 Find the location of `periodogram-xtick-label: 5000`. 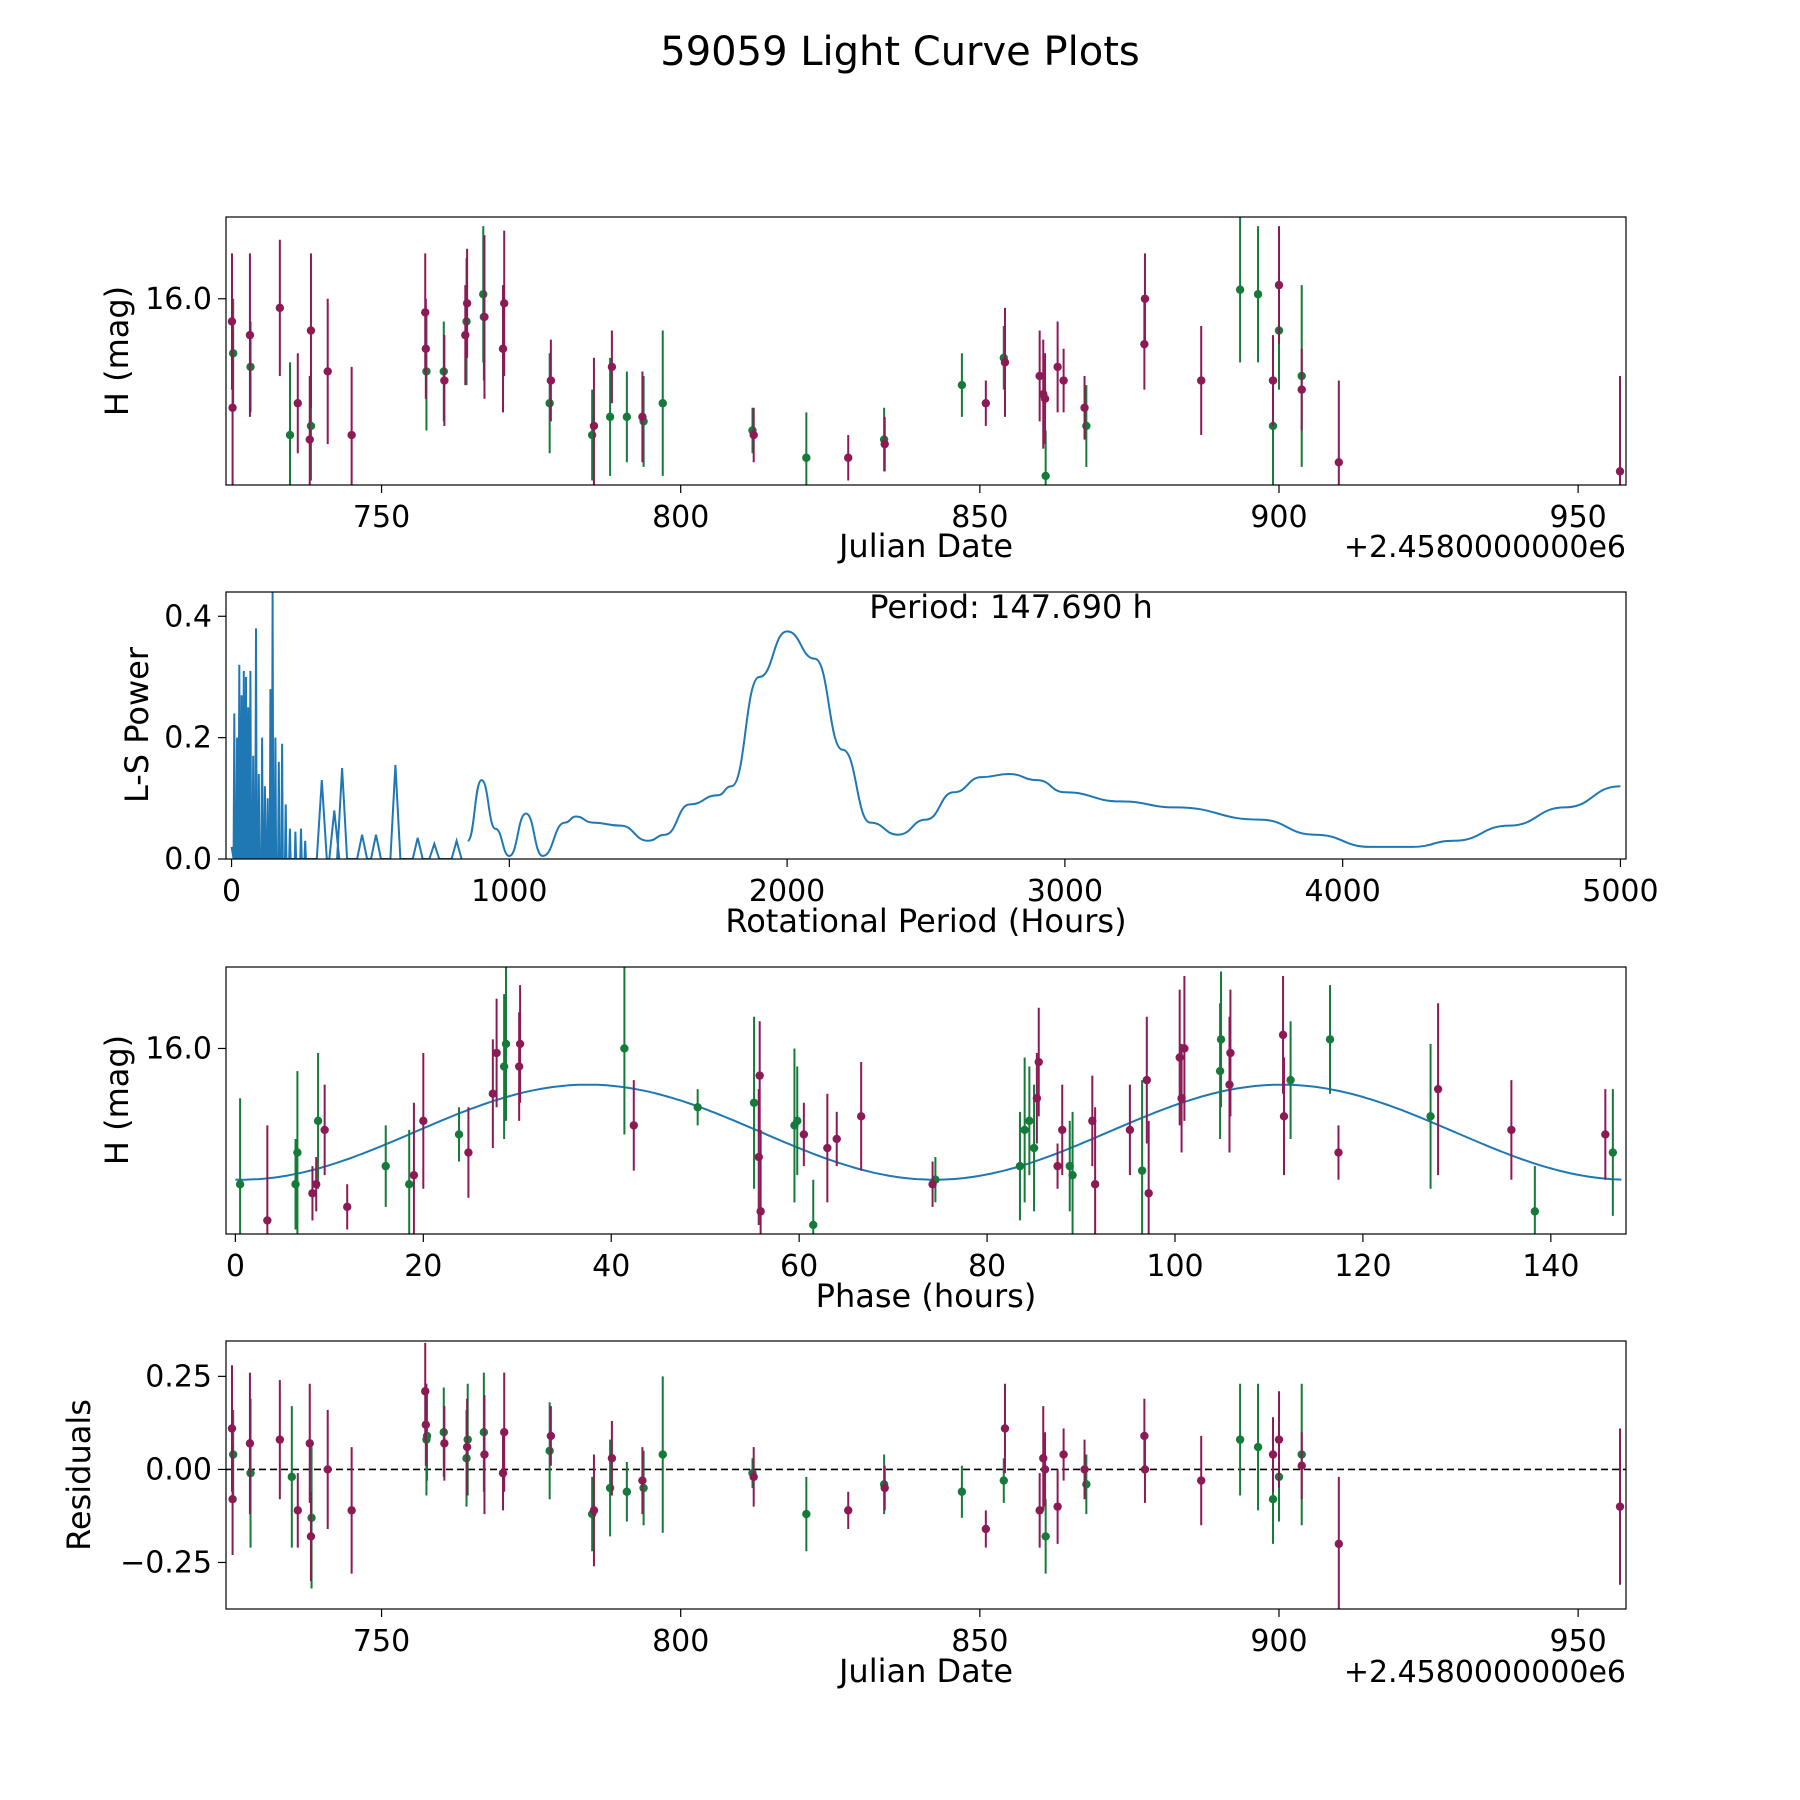

periodogram-xtick-label: 5000 is located at coordinates (1620, 891).